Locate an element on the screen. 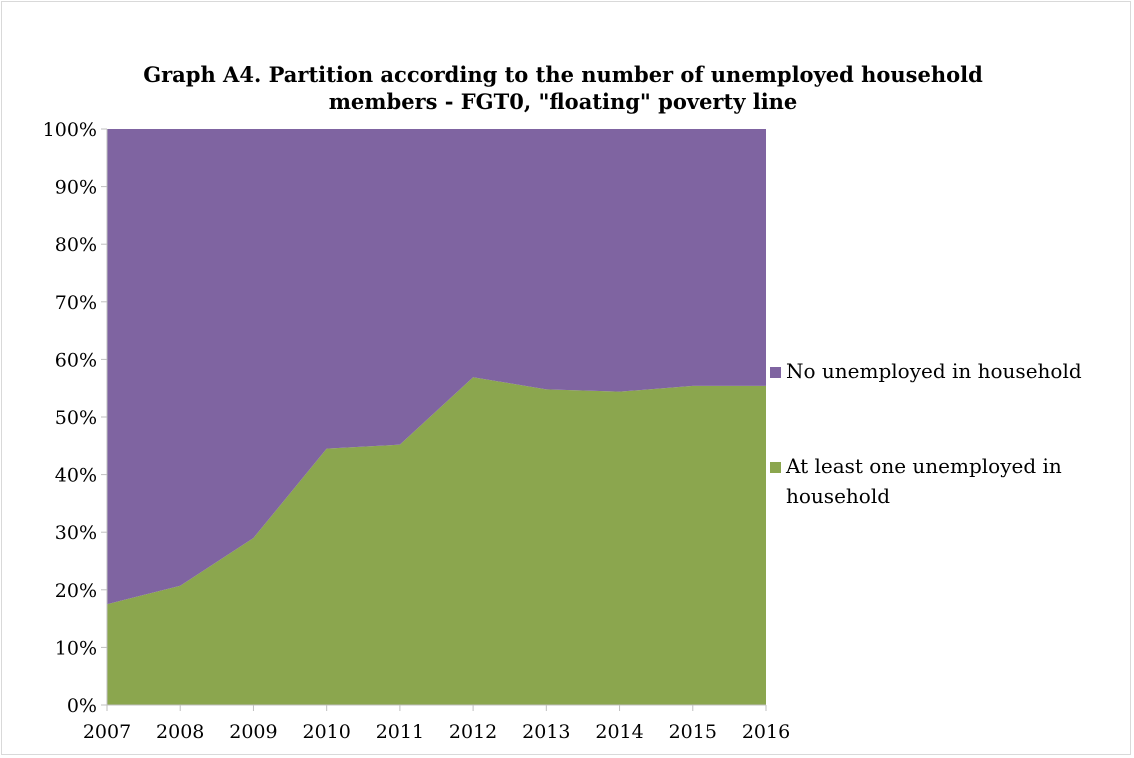 Image resolution: width=1134 pixels, height=758 pixels. y-tick-label: 80% is located at coordinates (76, 245).